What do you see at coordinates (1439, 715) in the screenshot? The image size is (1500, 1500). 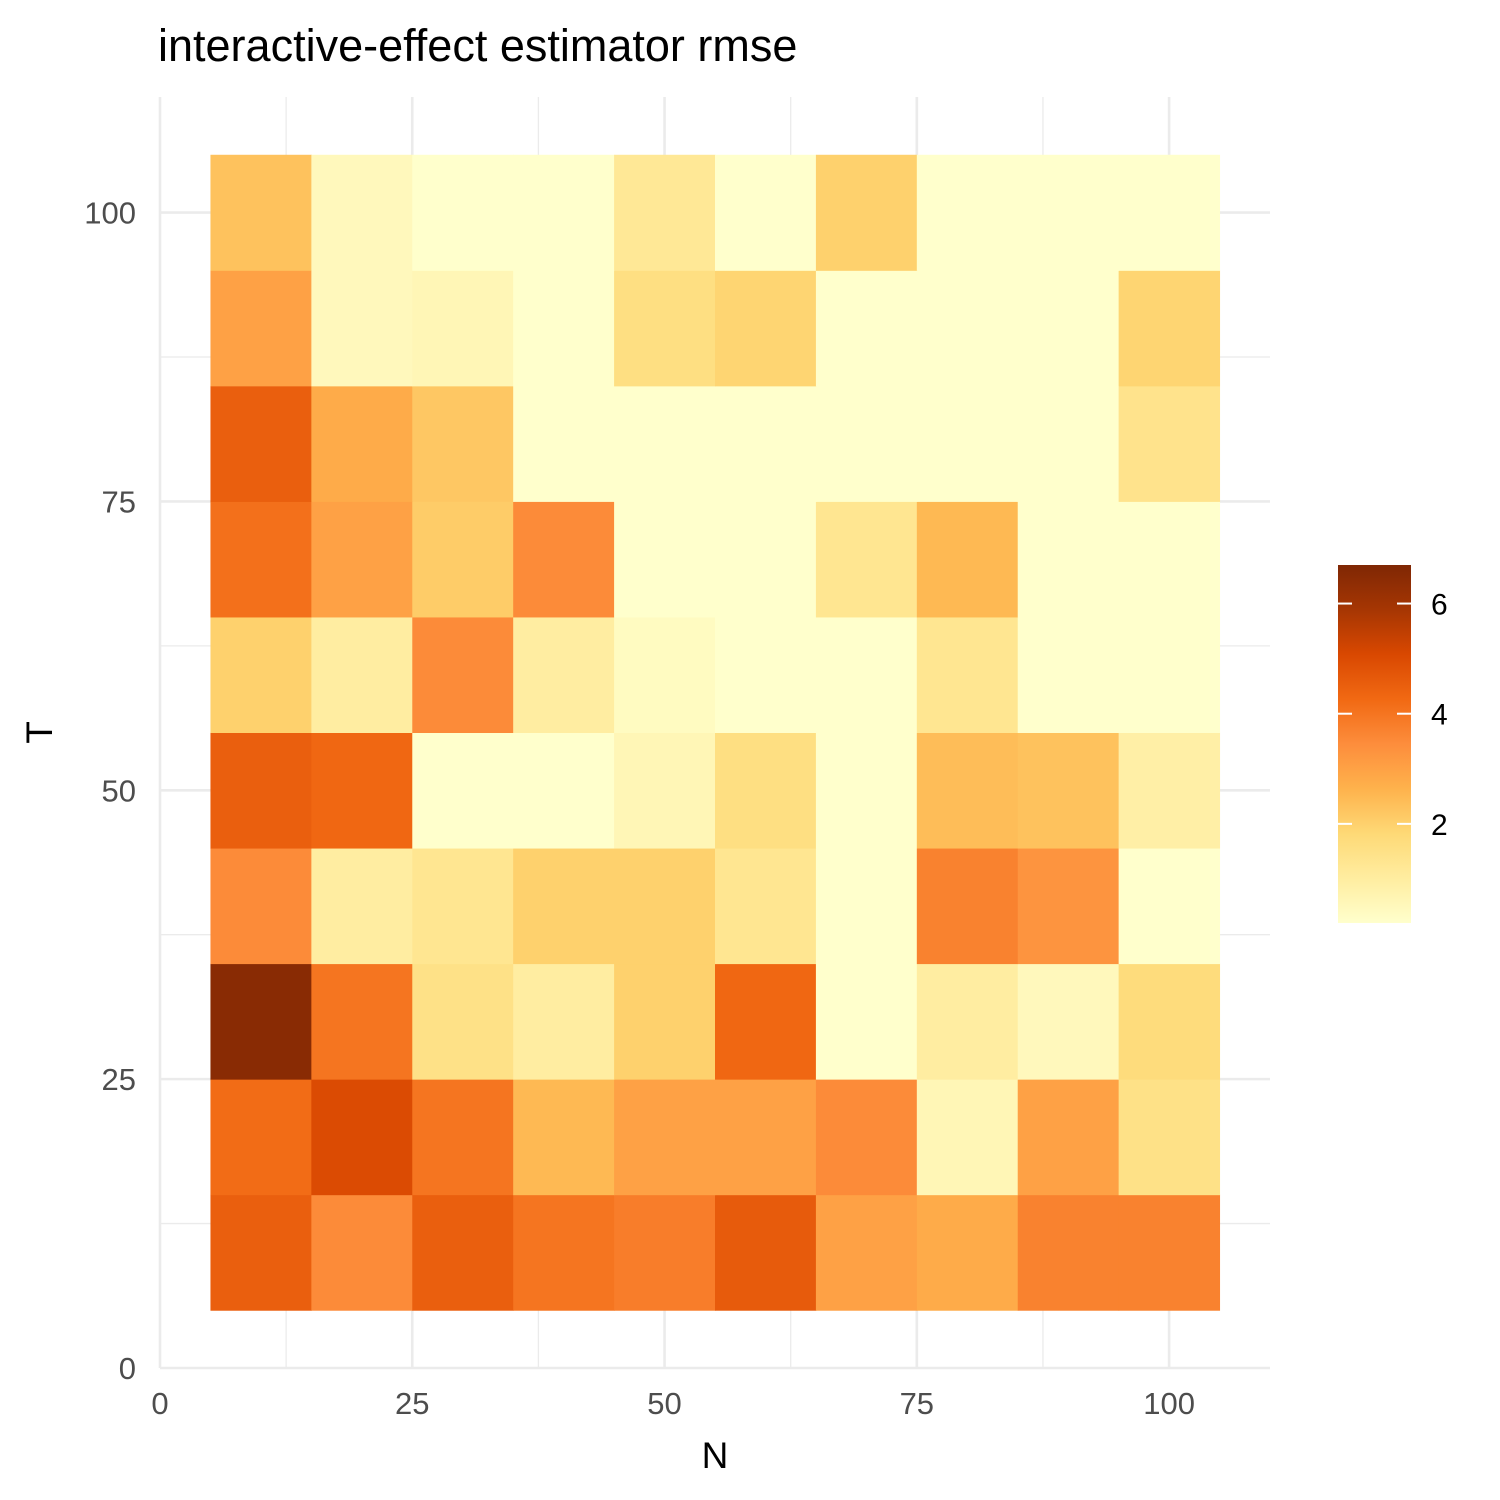 I see `legend-tick-label: 4` at bounding box center [1439, 715].